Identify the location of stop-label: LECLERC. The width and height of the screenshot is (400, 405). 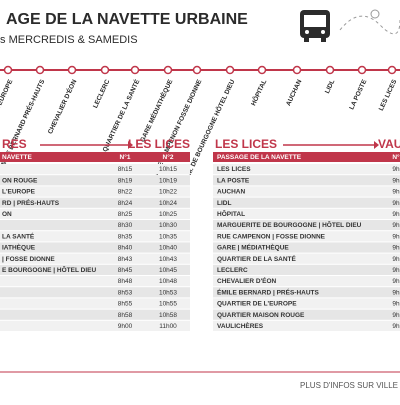
(101, 93).